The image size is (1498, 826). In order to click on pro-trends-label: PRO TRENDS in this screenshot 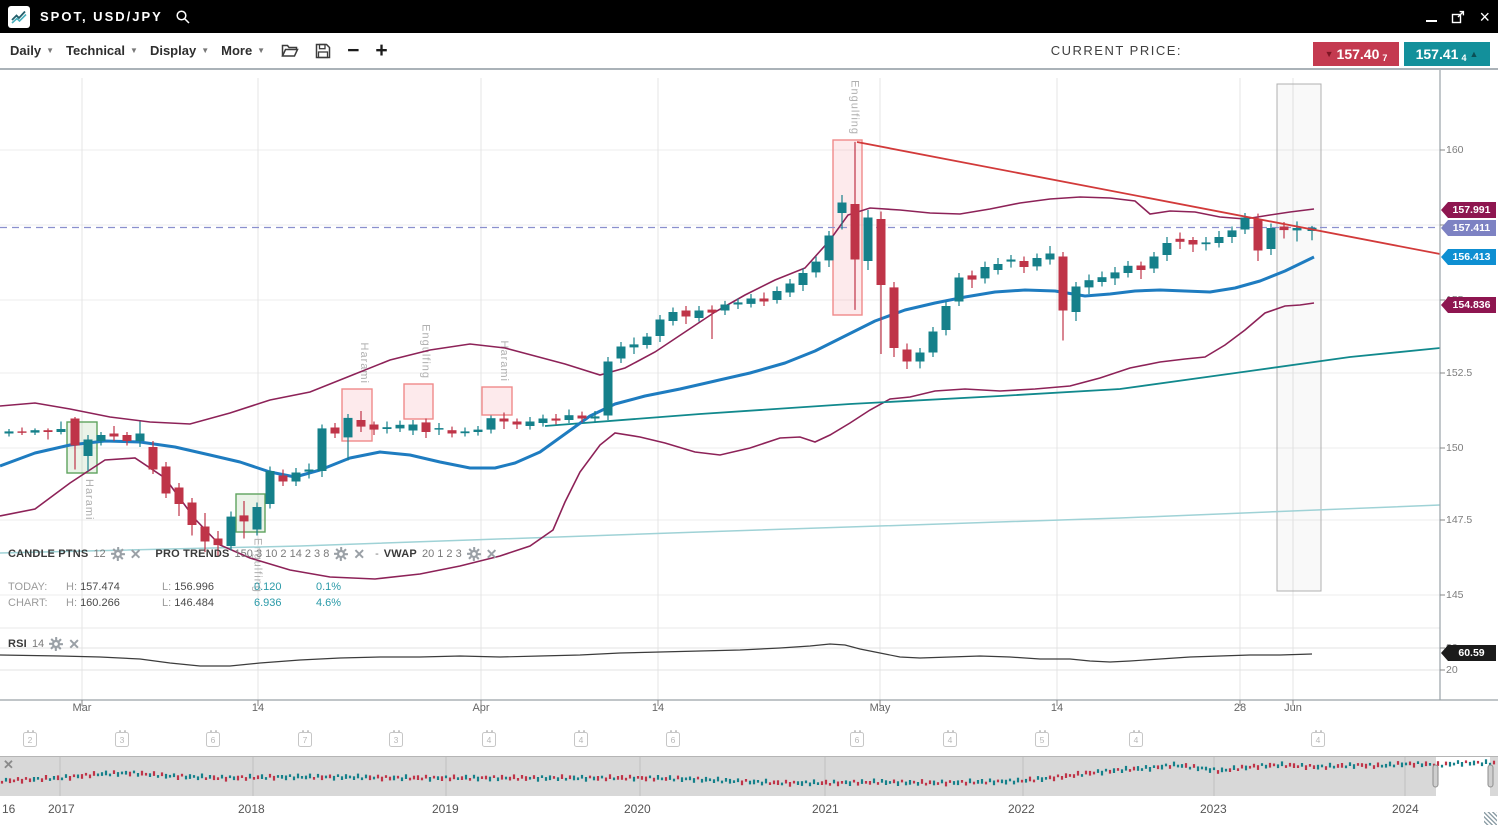, I will do `click(192, 554)`.